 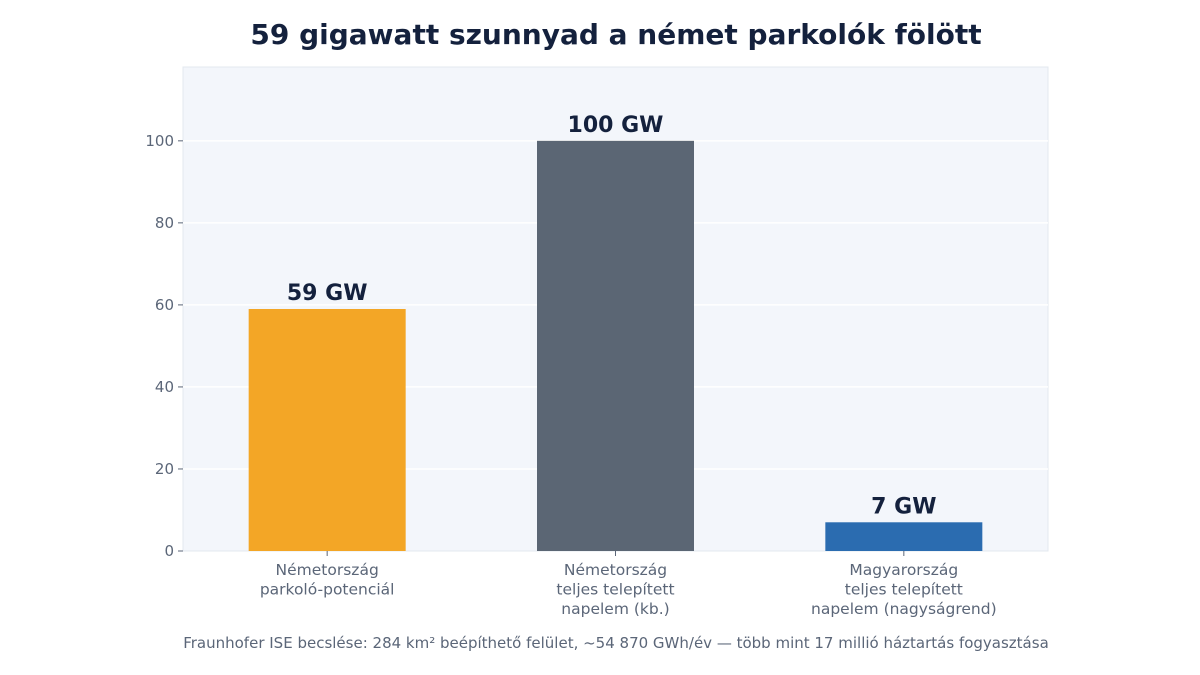 What do you see at coordinates (164, 387) in the screenshot?
I see `y-tick-label: 40` at bounding box center [164, 387].